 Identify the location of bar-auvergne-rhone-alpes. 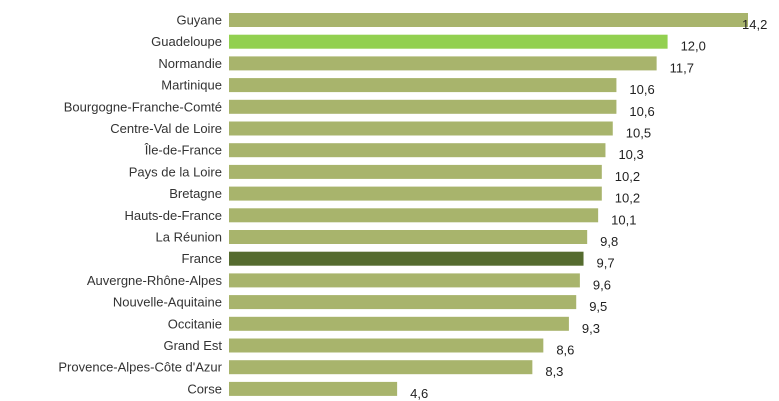
(404, 280).